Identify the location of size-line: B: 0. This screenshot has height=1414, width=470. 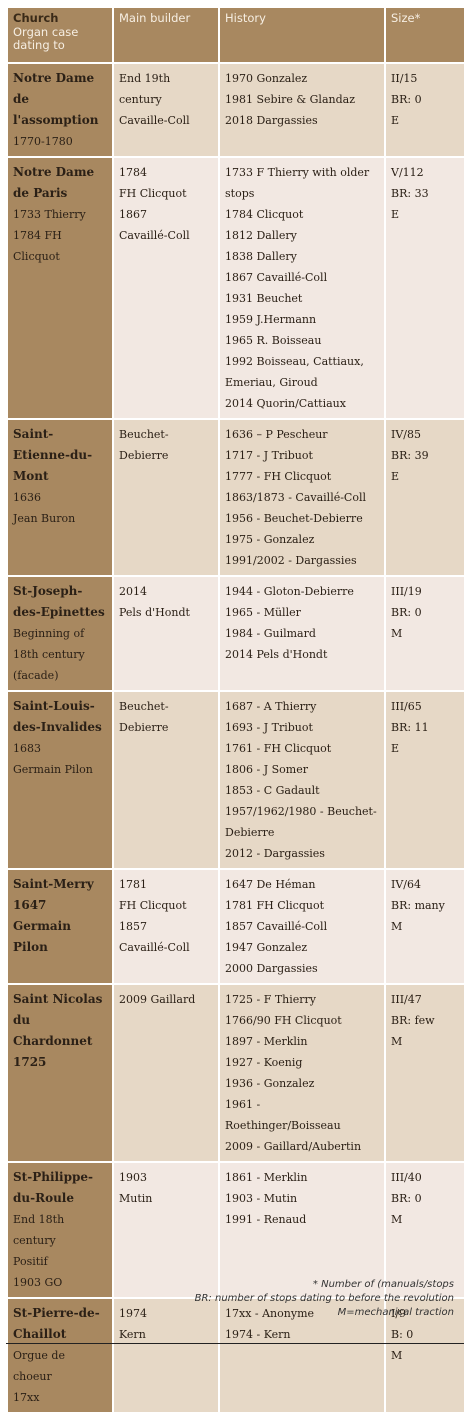
(402, 1334).